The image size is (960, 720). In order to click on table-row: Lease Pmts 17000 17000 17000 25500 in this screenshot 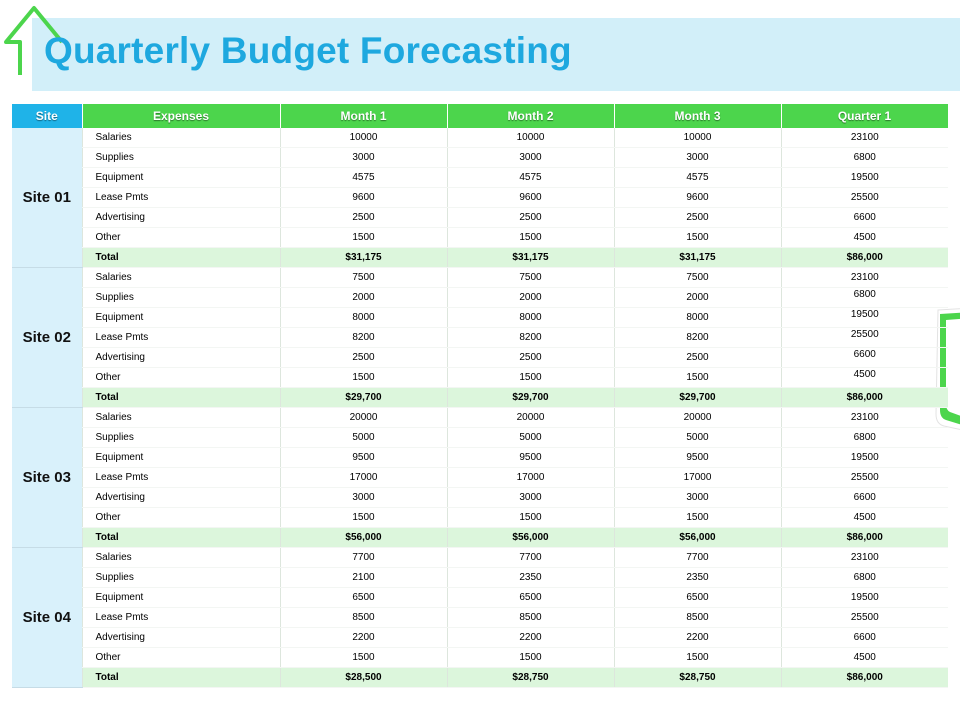, I will do `click(480, 477)`.